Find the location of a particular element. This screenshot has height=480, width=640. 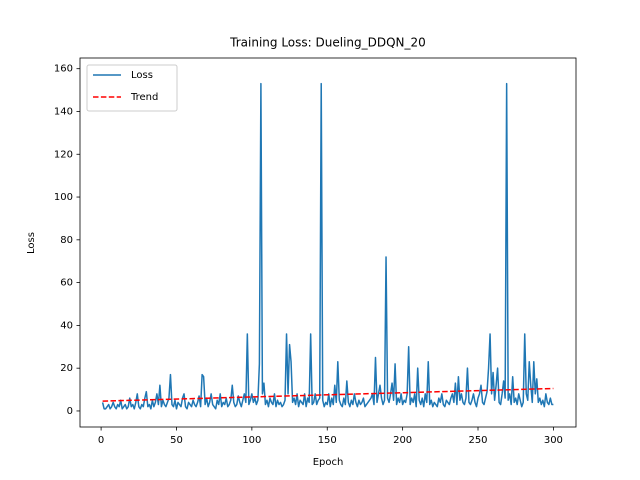

x-tick-label: 150 is located at coordinates (327, 440).